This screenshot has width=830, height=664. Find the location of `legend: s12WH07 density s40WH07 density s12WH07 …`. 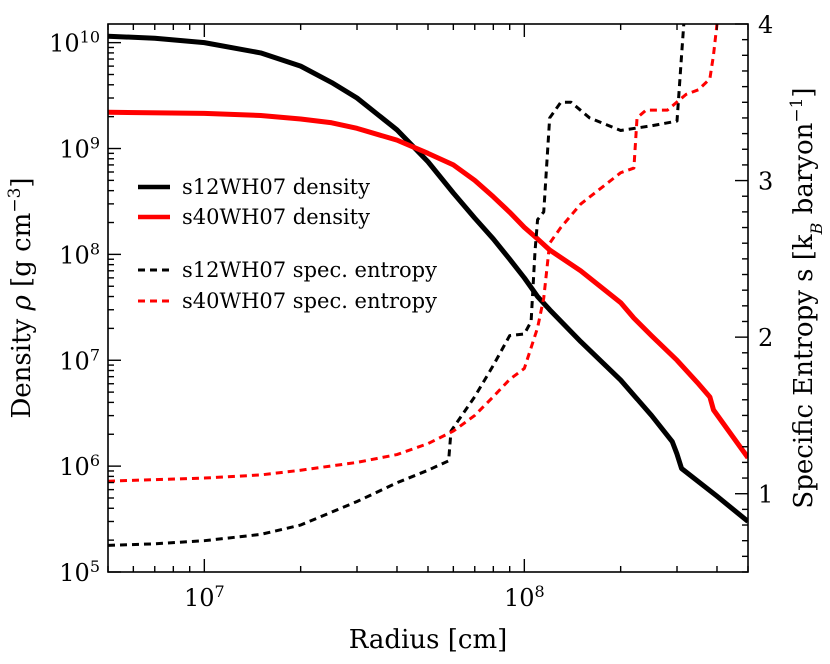

legend: s12WH07 density s40WH07 density s12WH07 … is located at coordinates (287, 244).